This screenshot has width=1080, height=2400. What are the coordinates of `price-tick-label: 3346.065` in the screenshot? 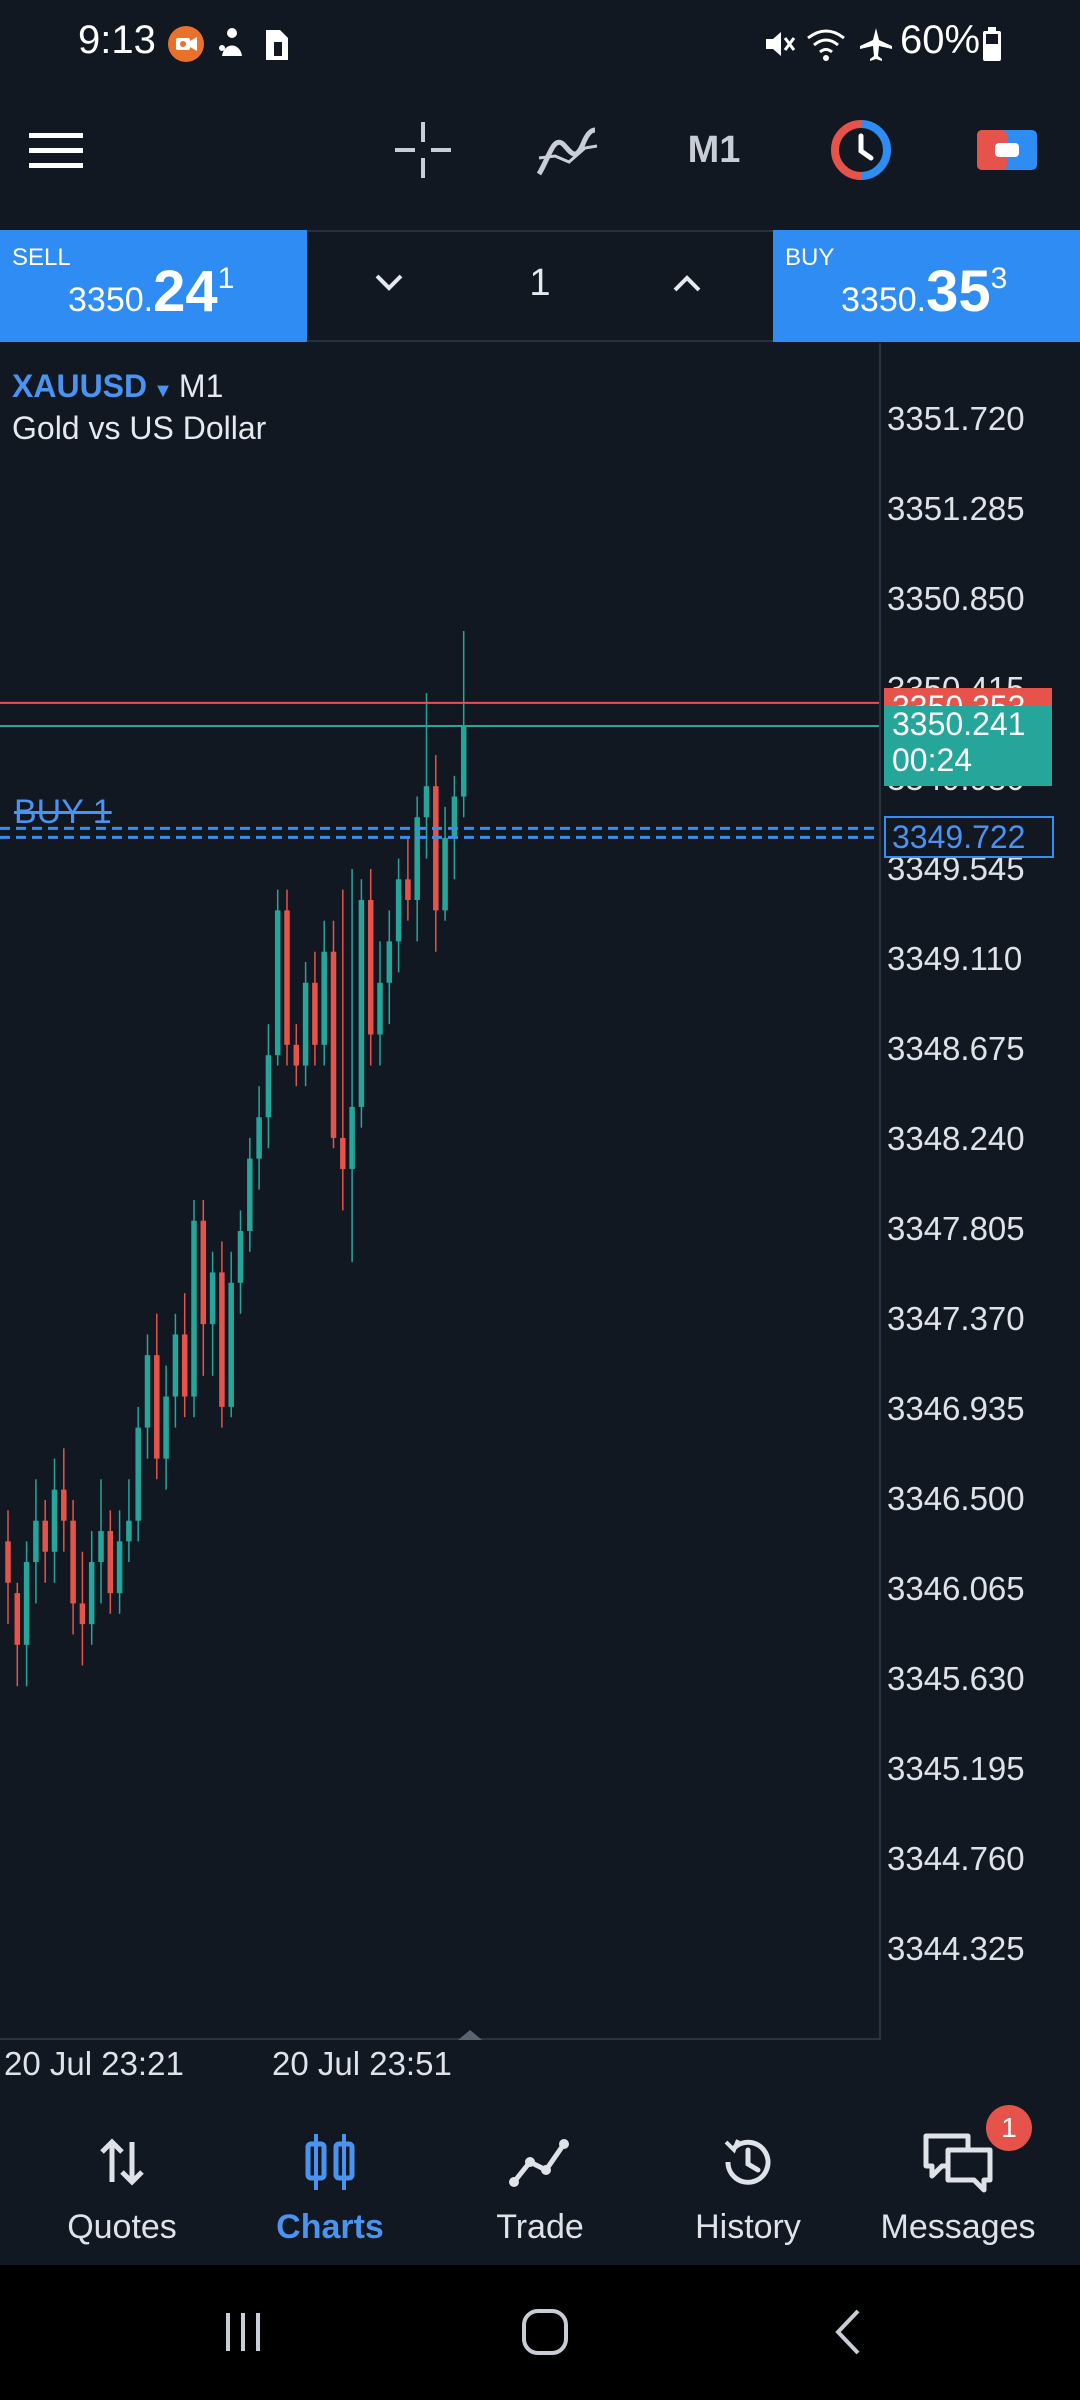 It's located at (956, 1588).